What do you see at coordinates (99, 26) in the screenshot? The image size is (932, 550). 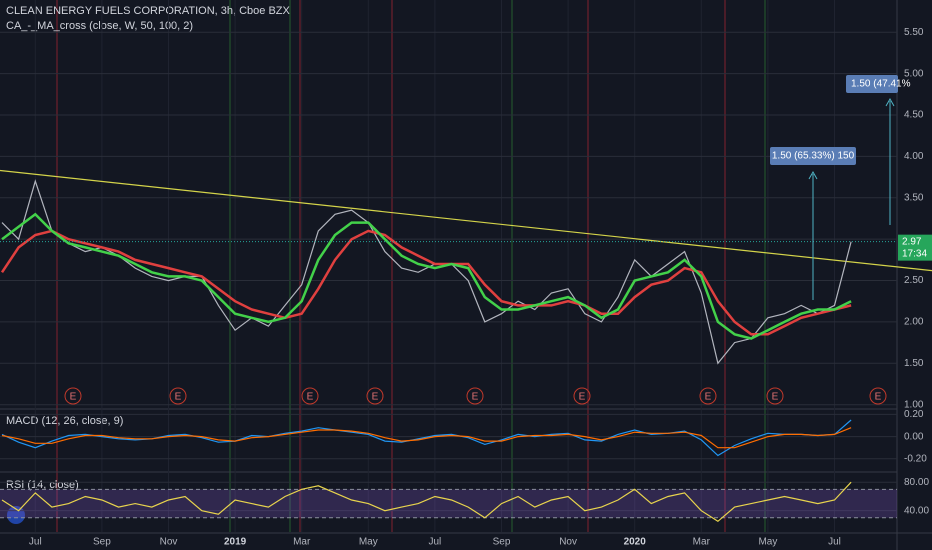 I see `indicator-title: CA_-_MA_cross (close, W, 50, 100, 2)` at bounding box center [99, 26].